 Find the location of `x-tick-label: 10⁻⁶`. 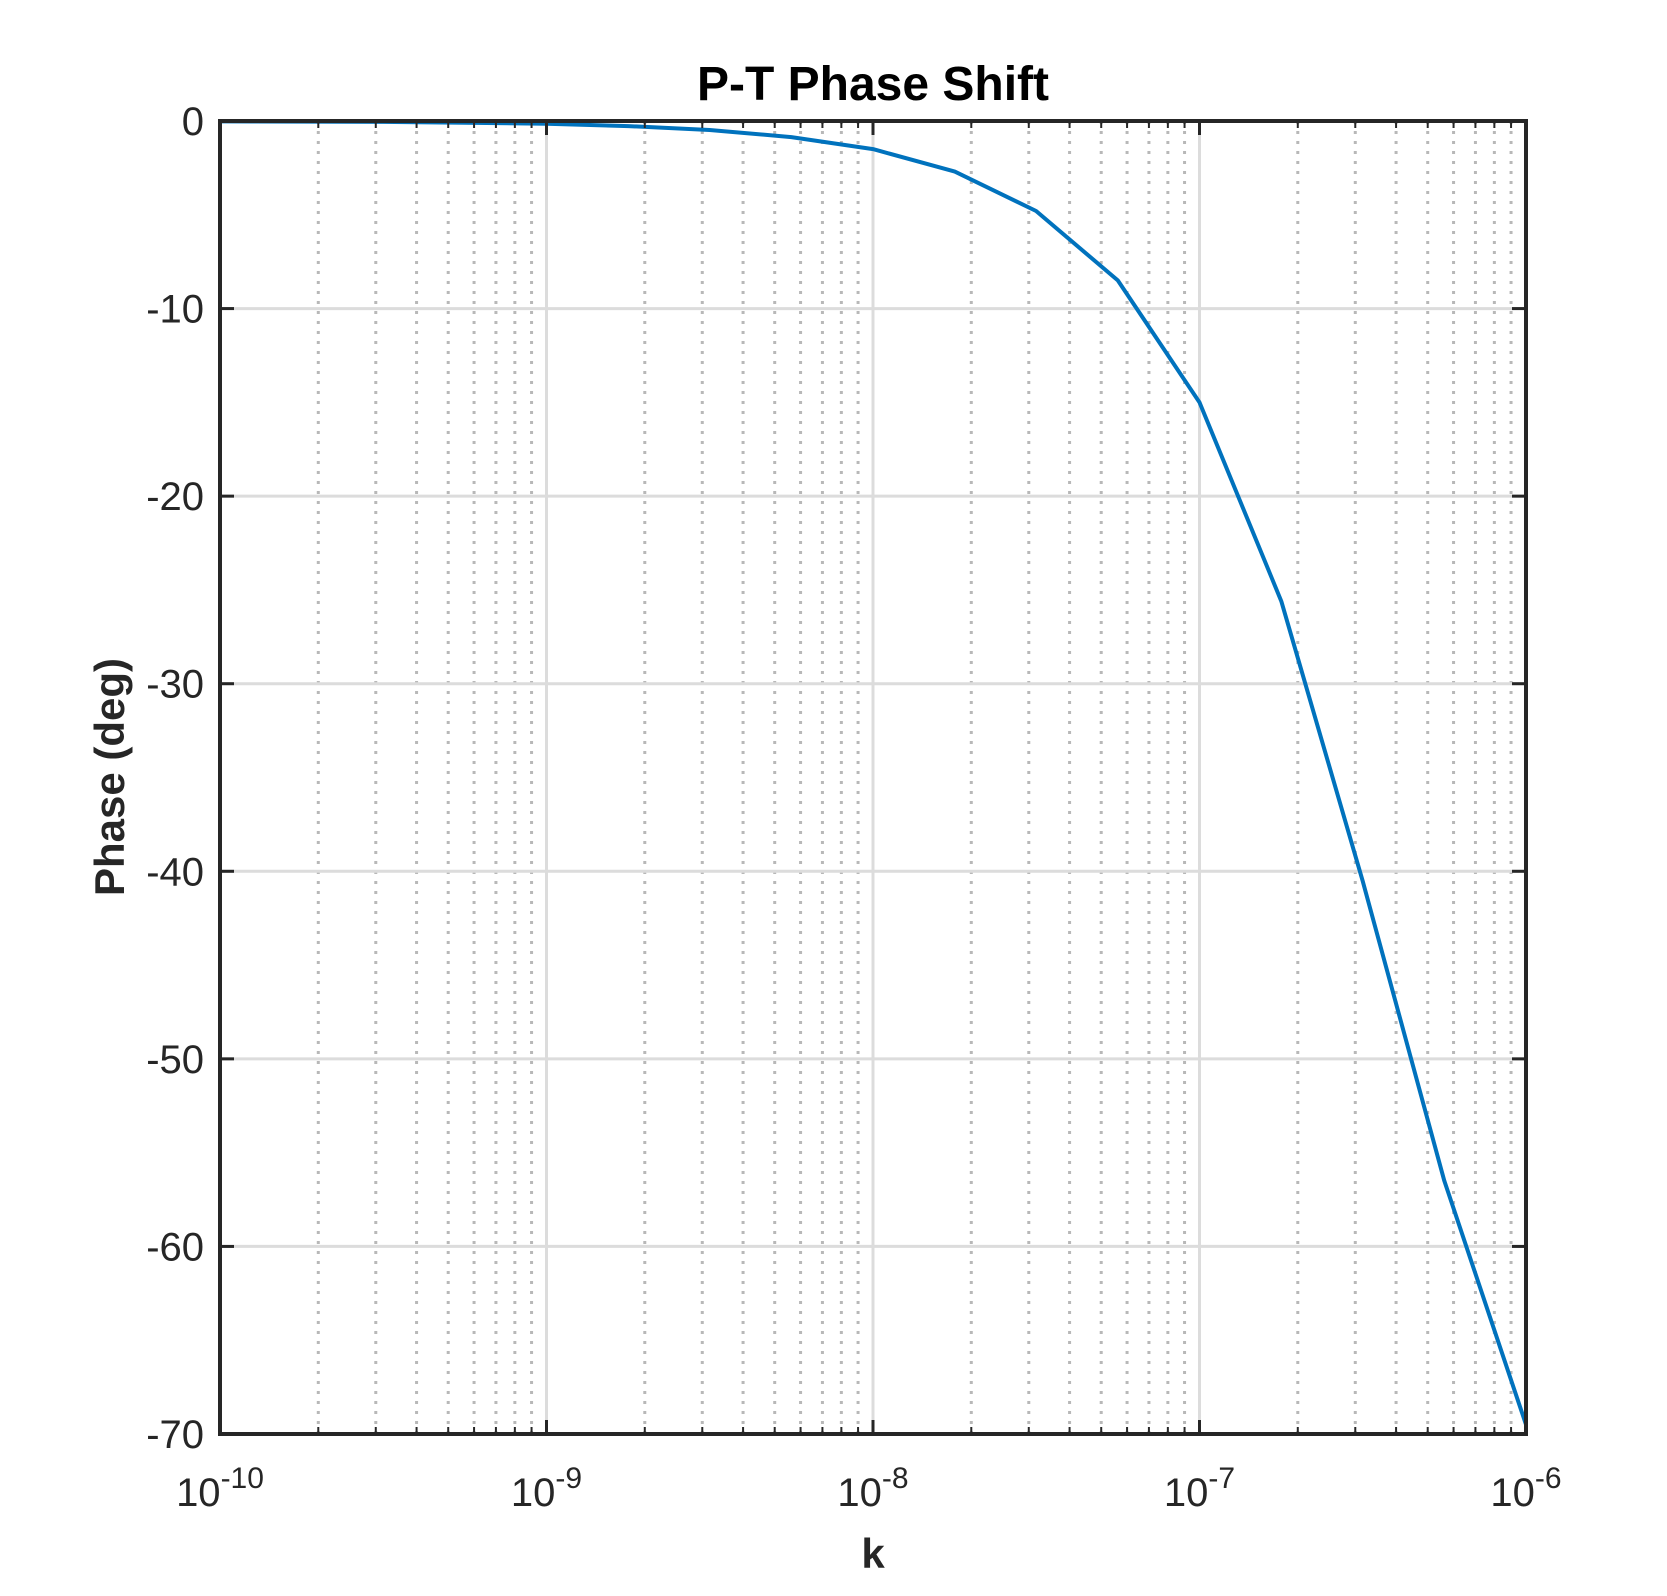

x-tick-label: 10⁻⁶ is located at coordinates (1525, 1488).